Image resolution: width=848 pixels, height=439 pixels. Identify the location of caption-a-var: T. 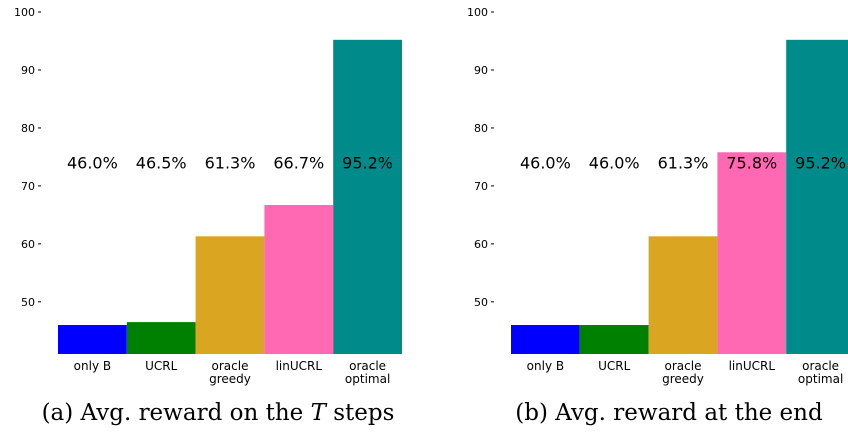
(318, 413).